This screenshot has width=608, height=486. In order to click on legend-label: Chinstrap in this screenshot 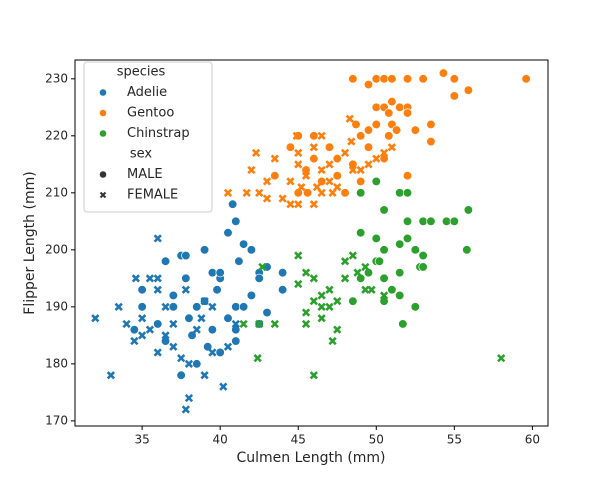, I will do `click(158, 133)`.